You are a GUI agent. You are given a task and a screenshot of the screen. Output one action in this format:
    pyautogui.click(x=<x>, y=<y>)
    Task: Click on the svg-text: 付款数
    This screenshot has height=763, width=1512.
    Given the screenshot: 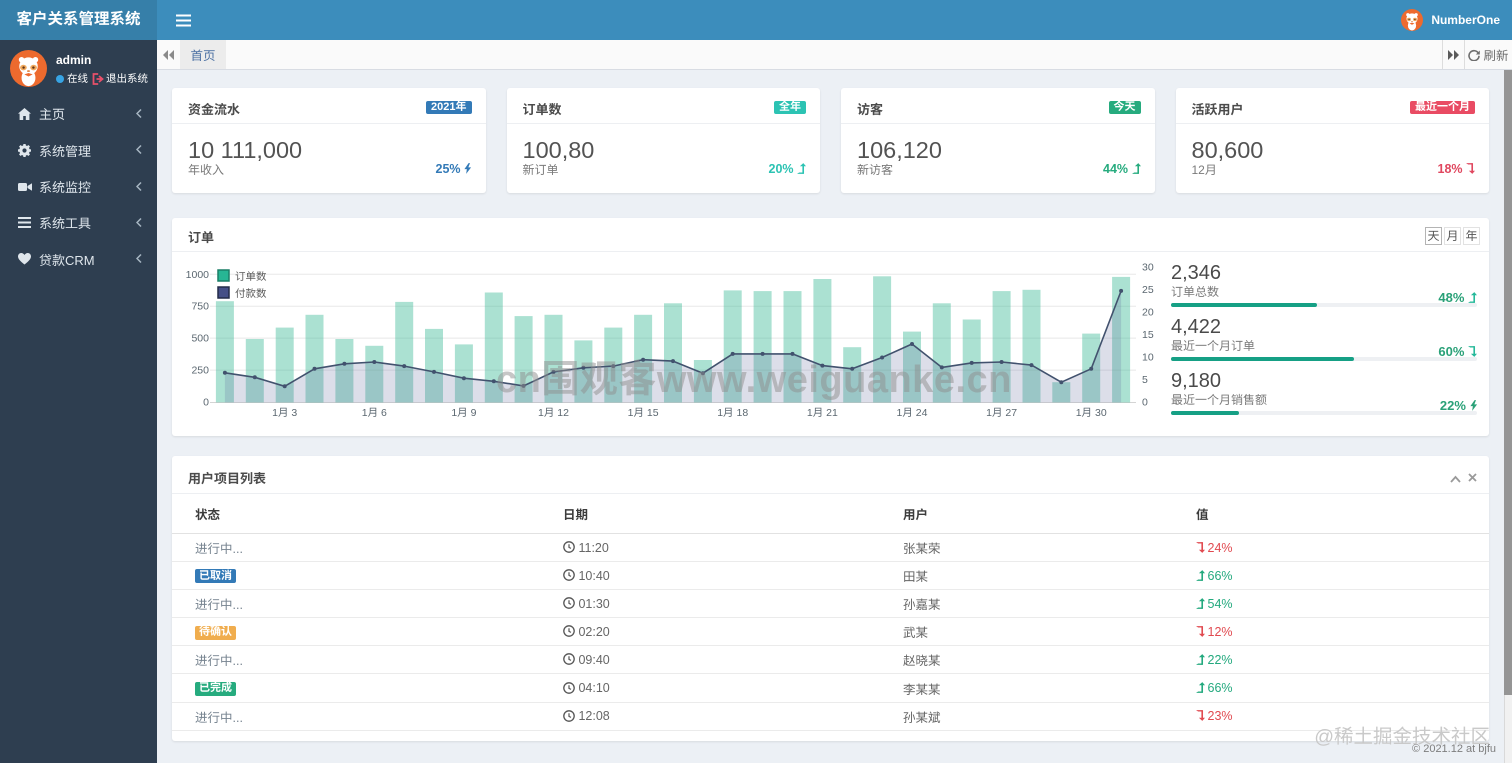 What is the action you would take?
    pyautogui.click(x=251, y=294)
    